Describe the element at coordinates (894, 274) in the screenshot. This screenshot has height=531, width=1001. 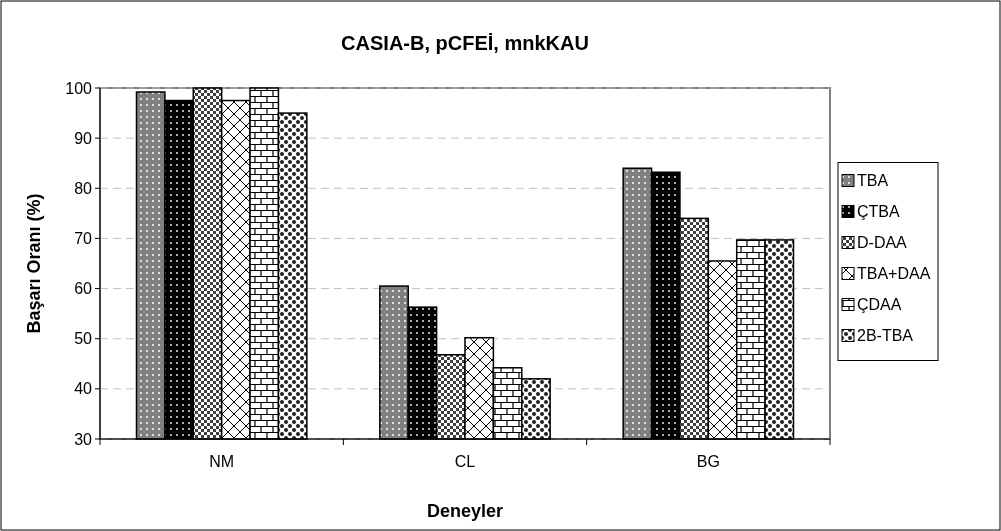
I see `legend-label: TBA+DAA` at that location.